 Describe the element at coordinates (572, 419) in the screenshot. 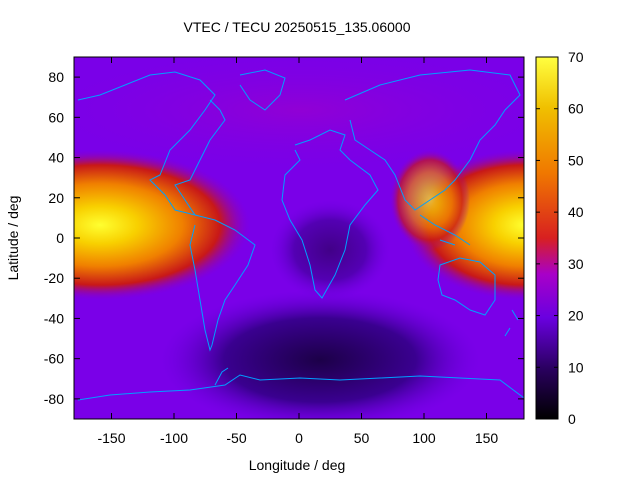

I see `colorbar-tick-label: 0` at that location.